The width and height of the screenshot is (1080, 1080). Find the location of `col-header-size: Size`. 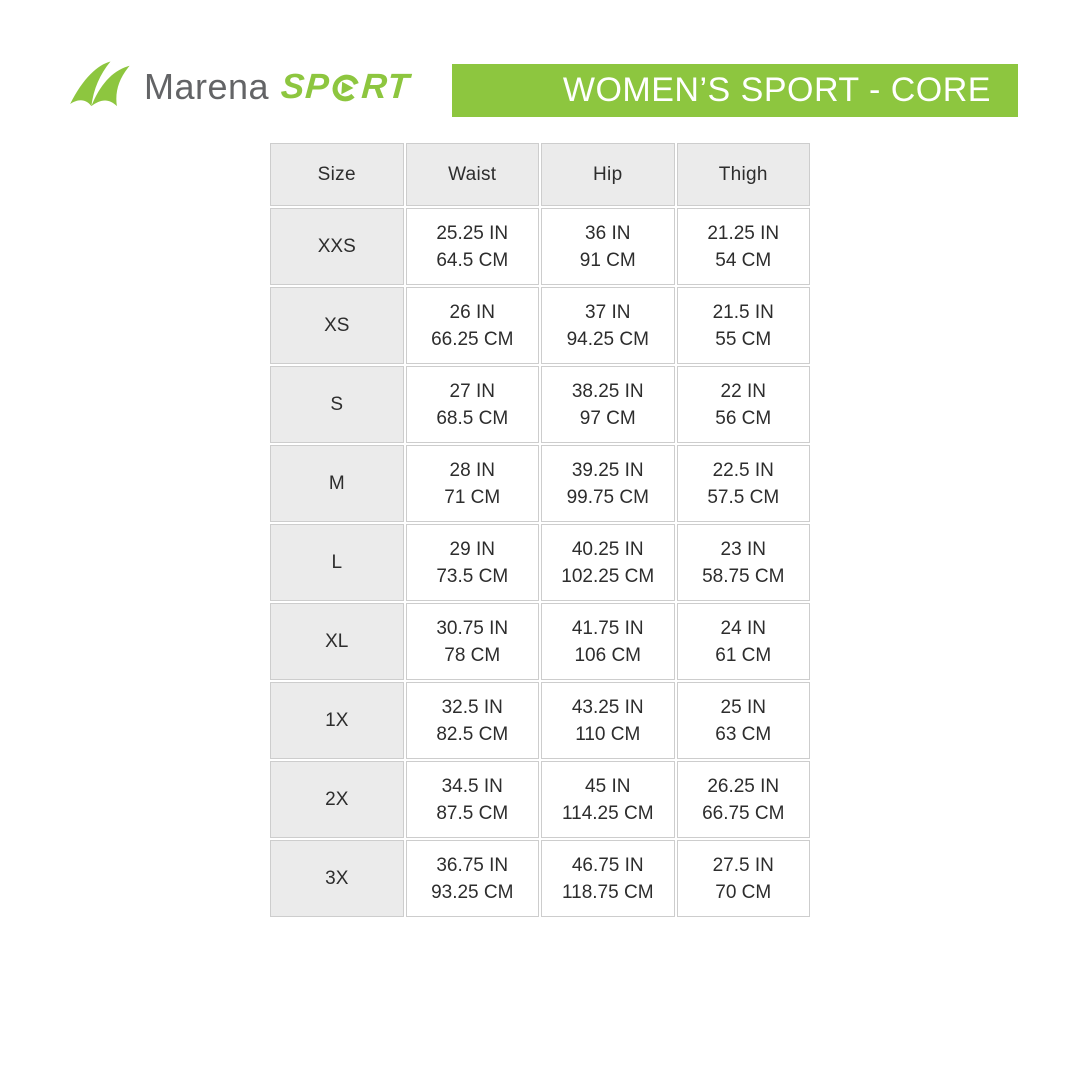

col-header-size: Size is located at coordinates (337, 174).